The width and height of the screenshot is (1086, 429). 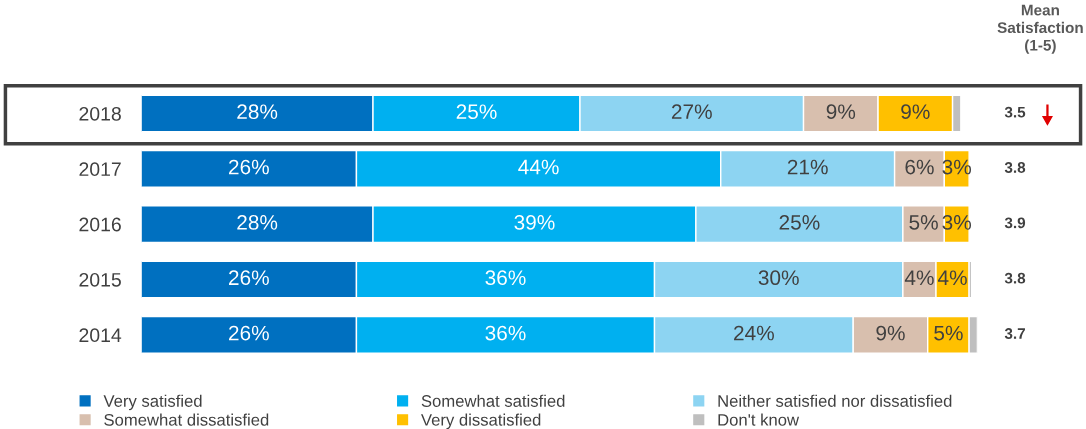 What do you see at coordinates (538, 167) in the screenshot?
I see `data-label: 44%` at bounding box center [538, 167].